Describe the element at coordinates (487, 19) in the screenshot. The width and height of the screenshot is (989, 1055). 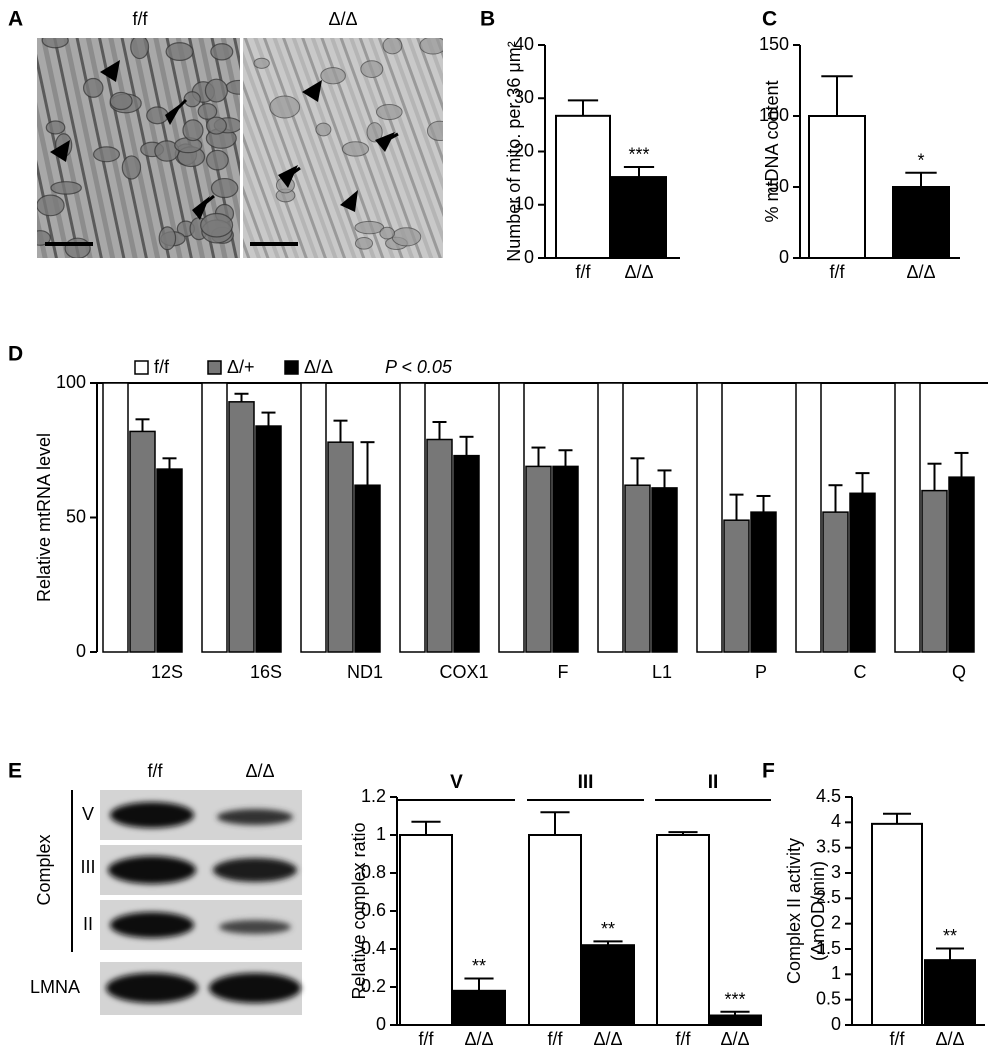
I see `panel-letter: B` at that location.